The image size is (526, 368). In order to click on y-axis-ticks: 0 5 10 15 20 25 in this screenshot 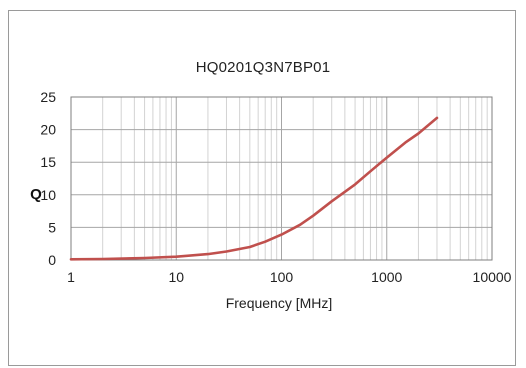, I will do `click(48, 178)`.